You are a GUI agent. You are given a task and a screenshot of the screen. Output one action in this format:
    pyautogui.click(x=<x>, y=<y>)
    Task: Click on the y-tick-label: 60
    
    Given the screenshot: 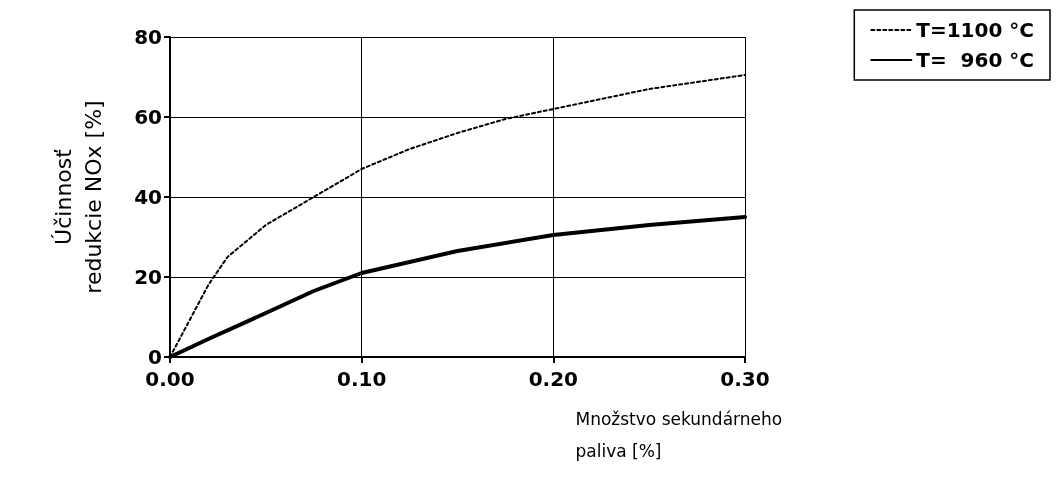 What is the action you would take?
    pyautogui.click(x=148, y=117)
    